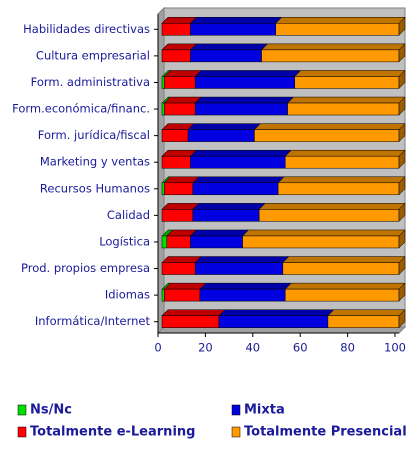  I want to click on x-tick-label: 40, so click(252, 348).